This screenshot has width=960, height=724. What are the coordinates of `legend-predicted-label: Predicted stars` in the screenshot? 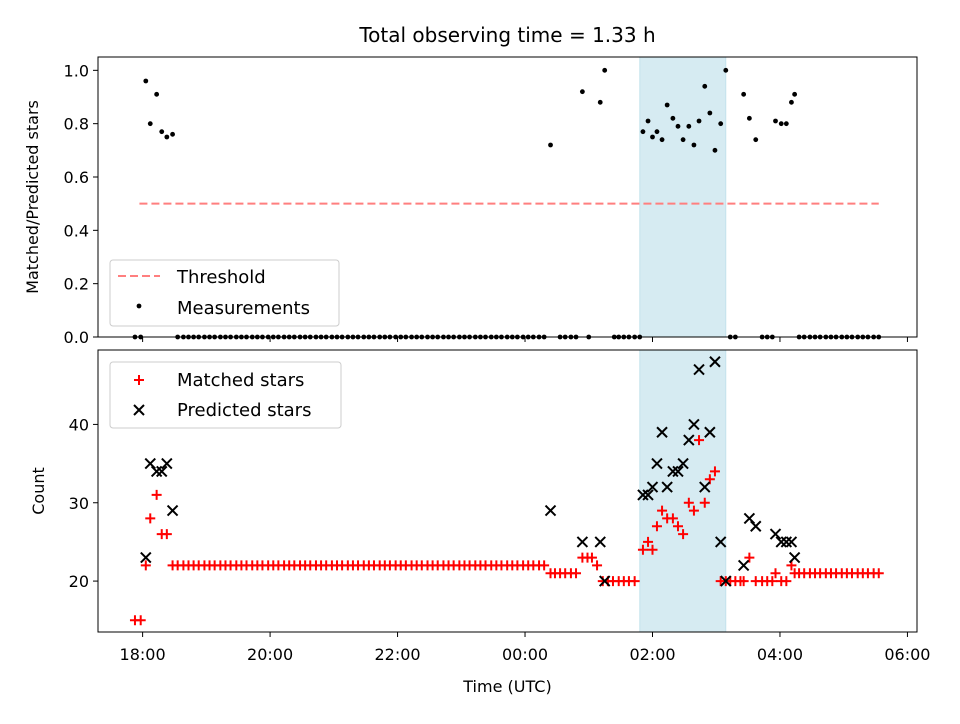 It's located at (244, 410).